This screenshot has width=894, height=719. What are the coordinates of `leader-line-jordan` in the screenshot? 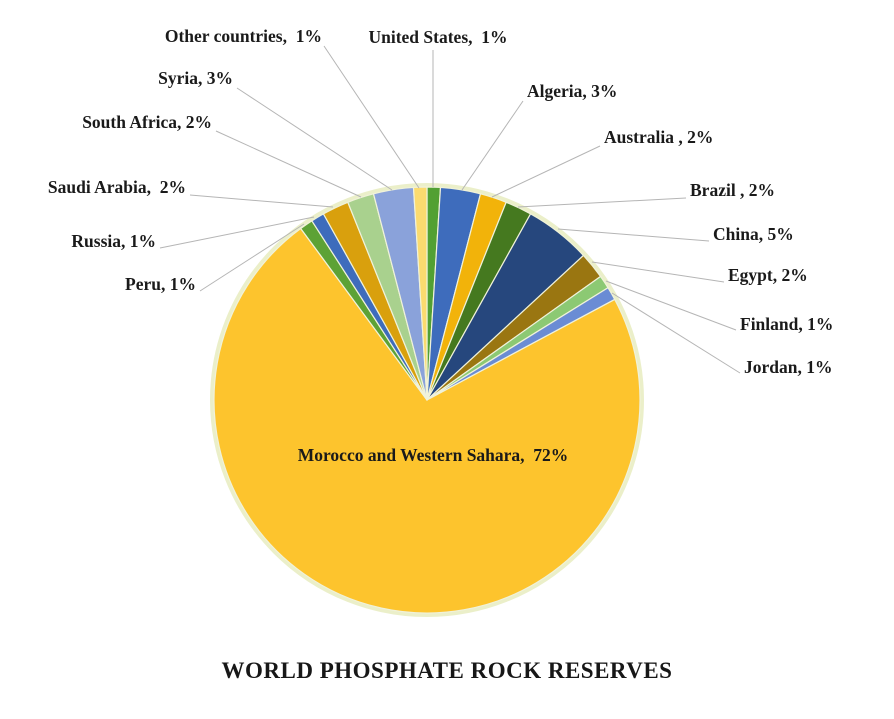 It's located at (676, 333).